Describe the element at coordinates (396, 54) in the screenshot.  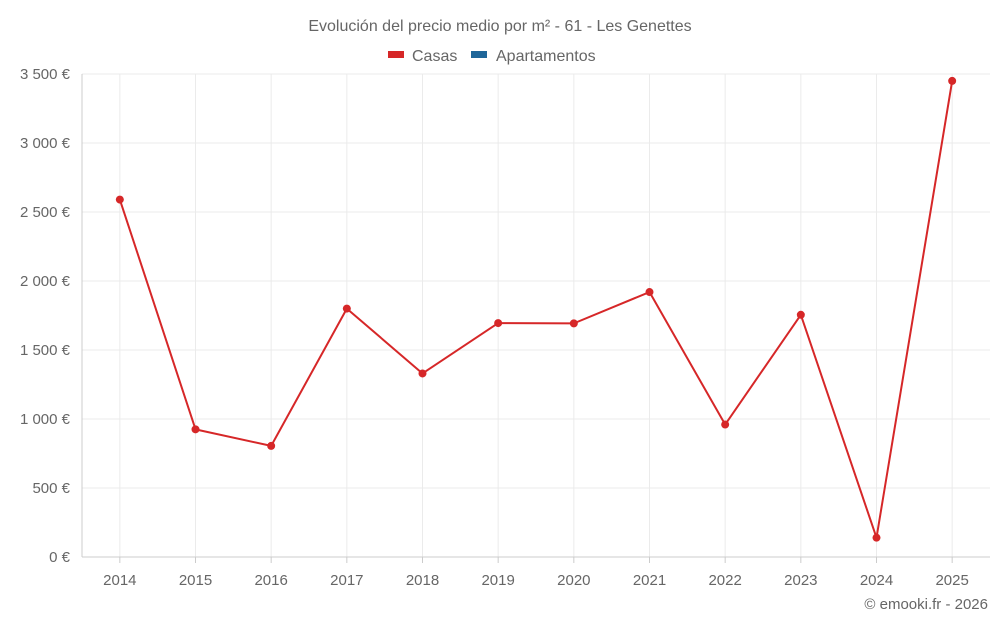
I see `legend-swatch-casas` at that location.